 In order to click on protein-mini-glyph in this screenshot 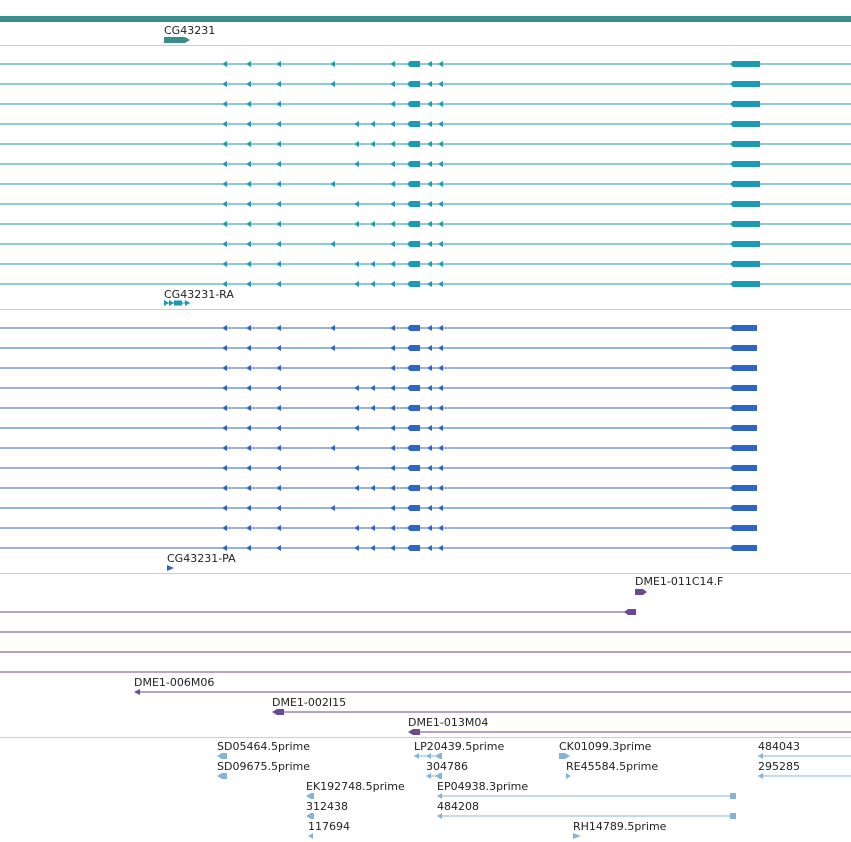, I will do `click(170, 568)`.